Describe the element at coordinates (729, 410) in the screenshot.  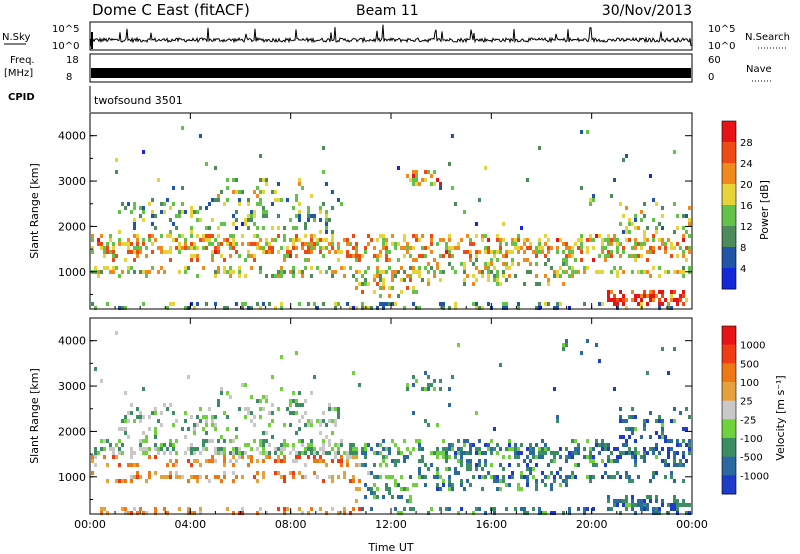
I see `colorbar-frame` at that location.